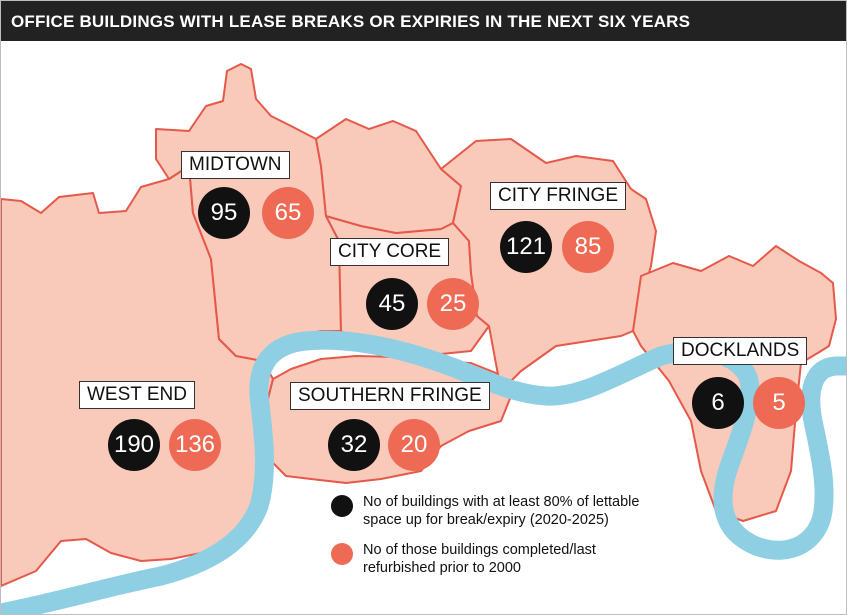 Image resolution: width=847 pixels, height=615 pixels. I want to click on city-fringe-red-marker: 85, so click(588, 247).